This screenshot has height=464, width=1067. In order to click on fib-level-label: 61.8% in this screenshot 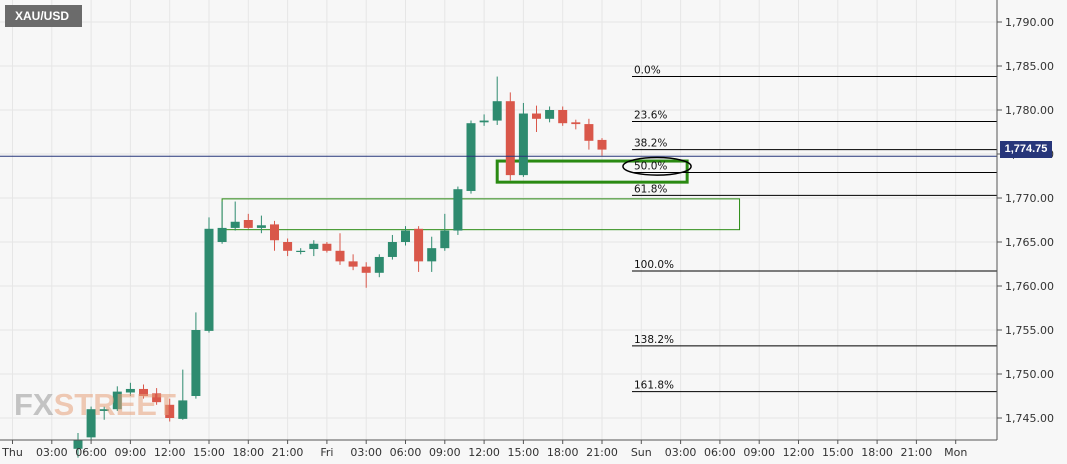, I will do `click(650, 189)`.